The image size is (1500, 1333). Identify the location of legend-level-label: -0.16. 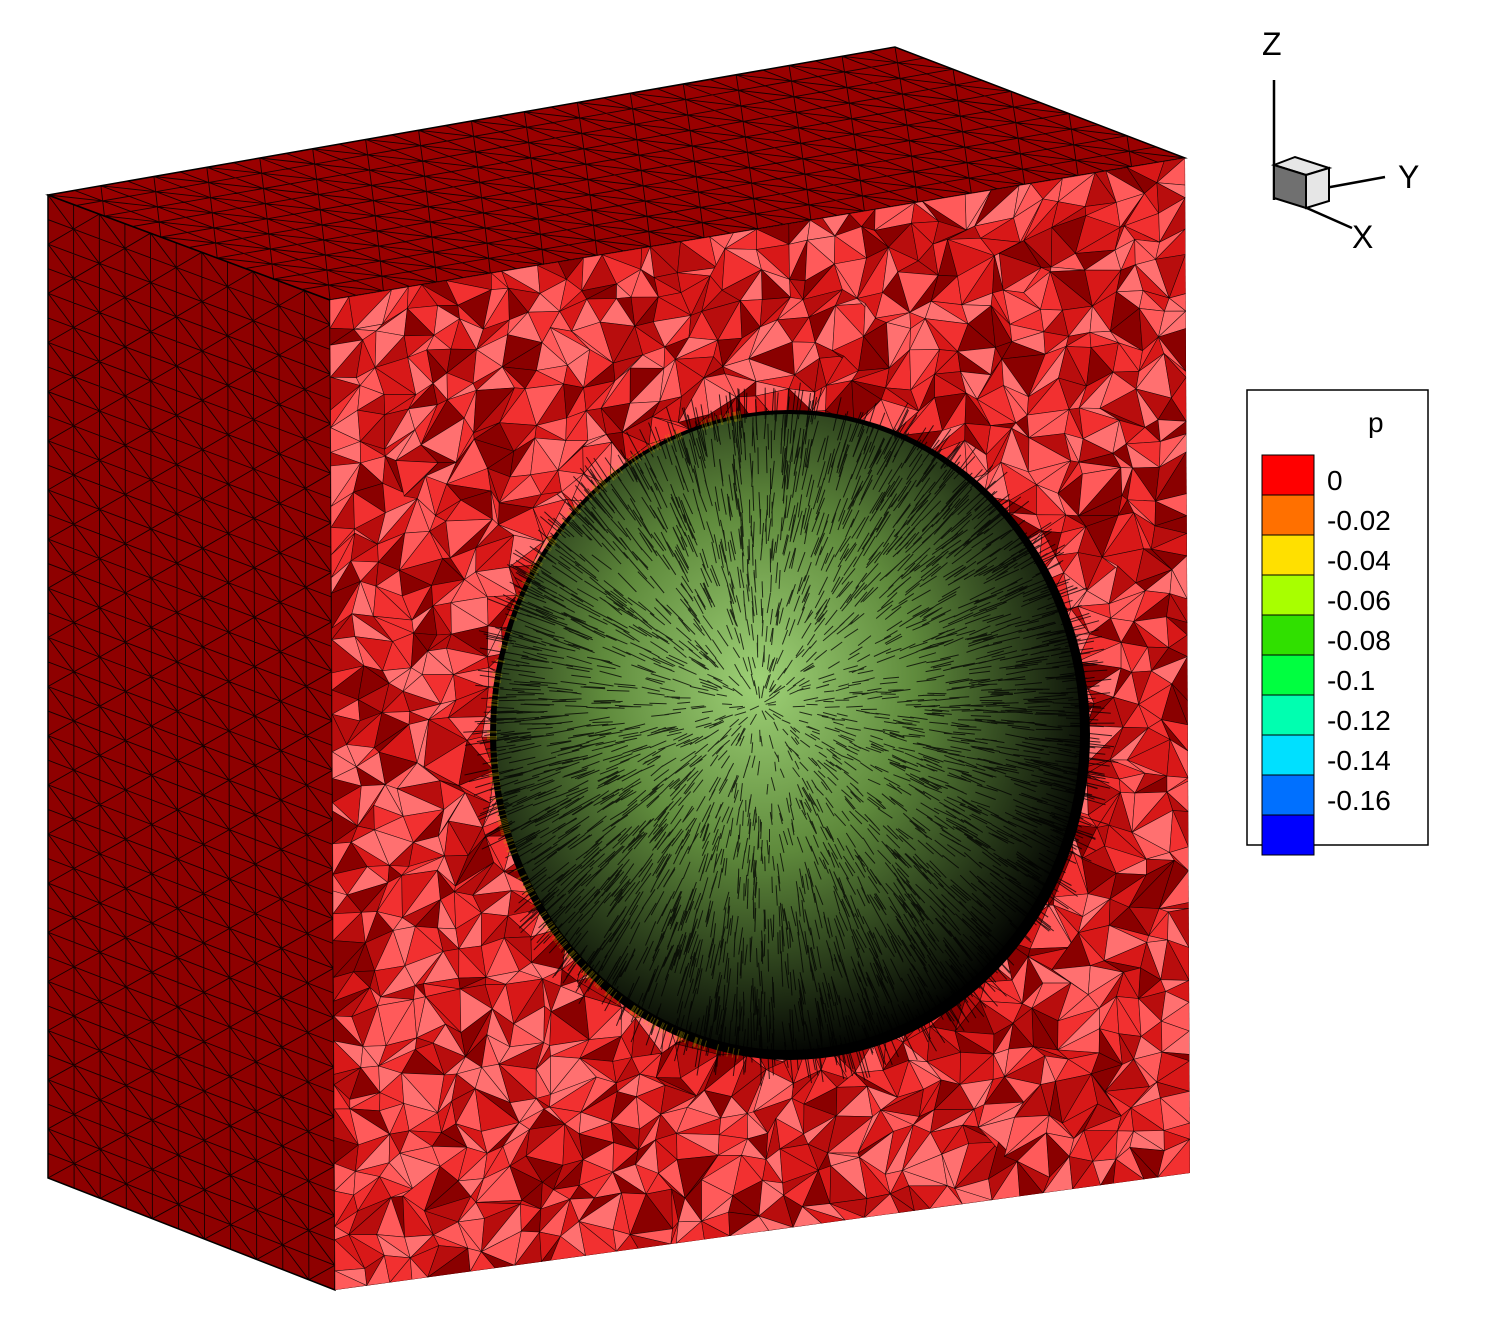
(1359, 800).